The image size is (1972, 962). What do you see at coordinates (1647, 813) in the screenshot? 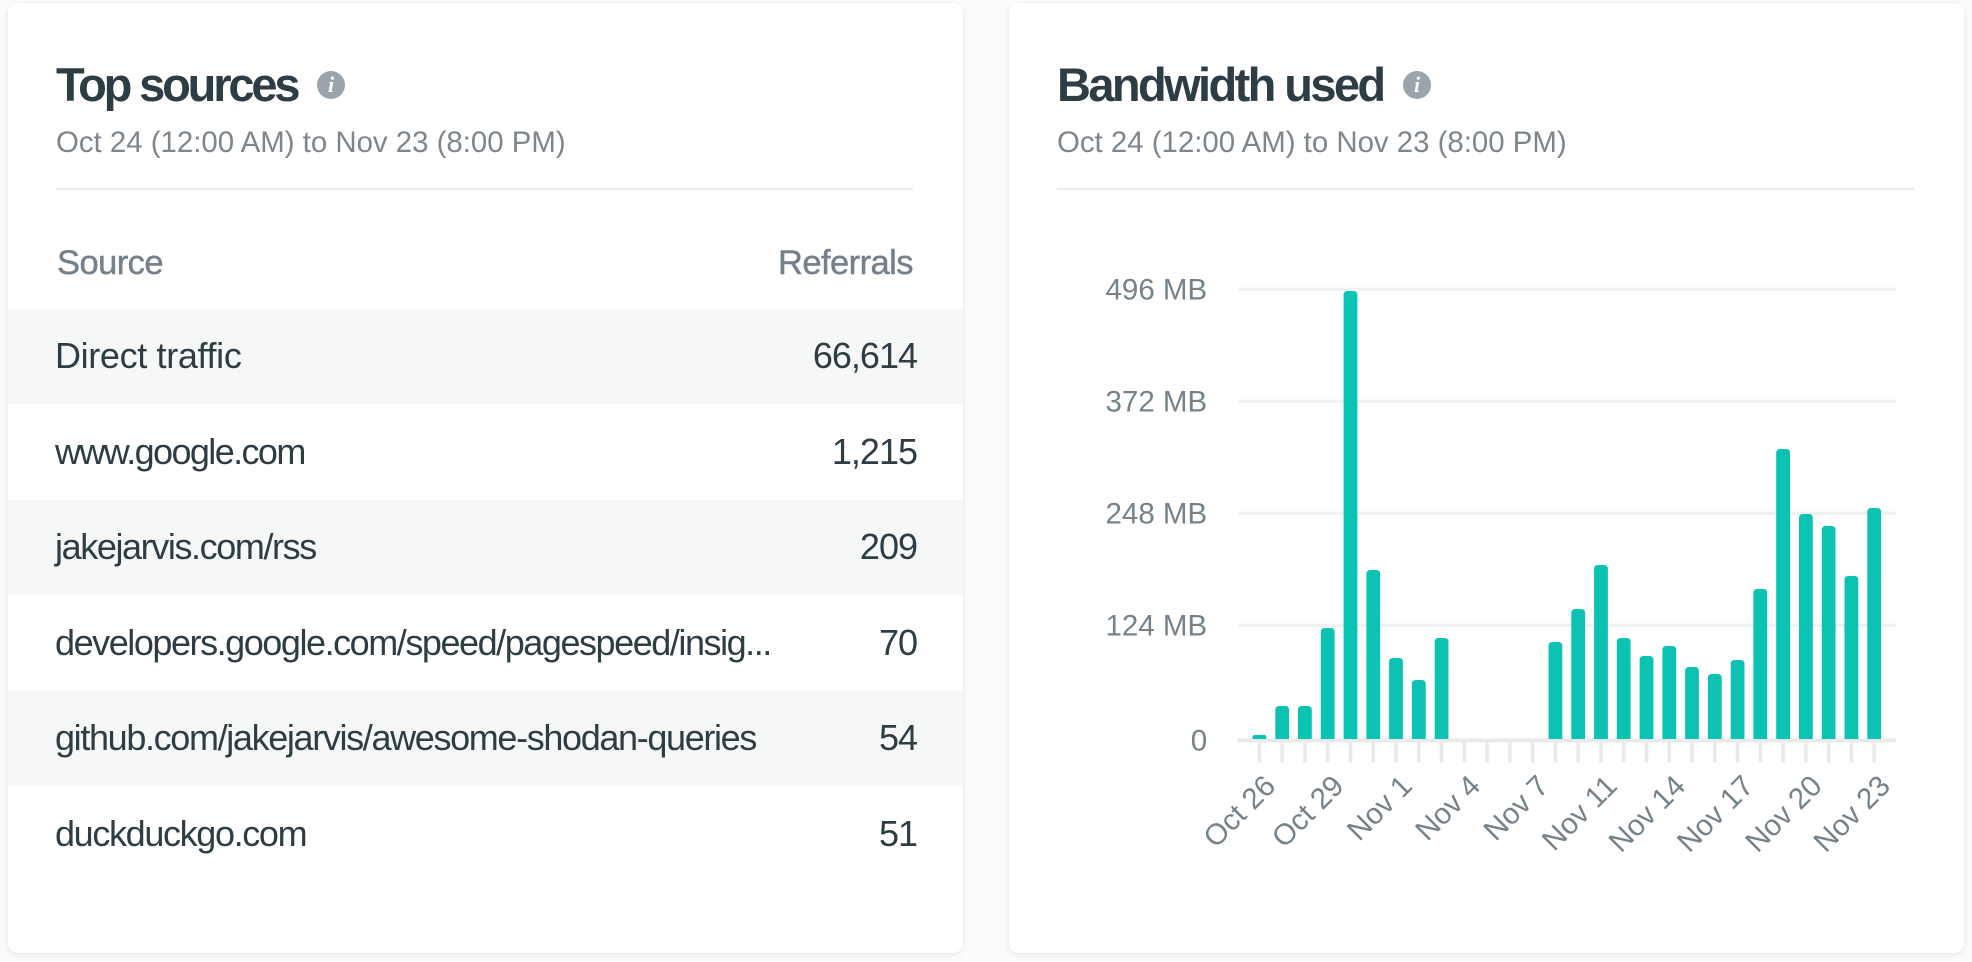
I see `svg-text: Nov 14` at bounding box center [1647, 813].